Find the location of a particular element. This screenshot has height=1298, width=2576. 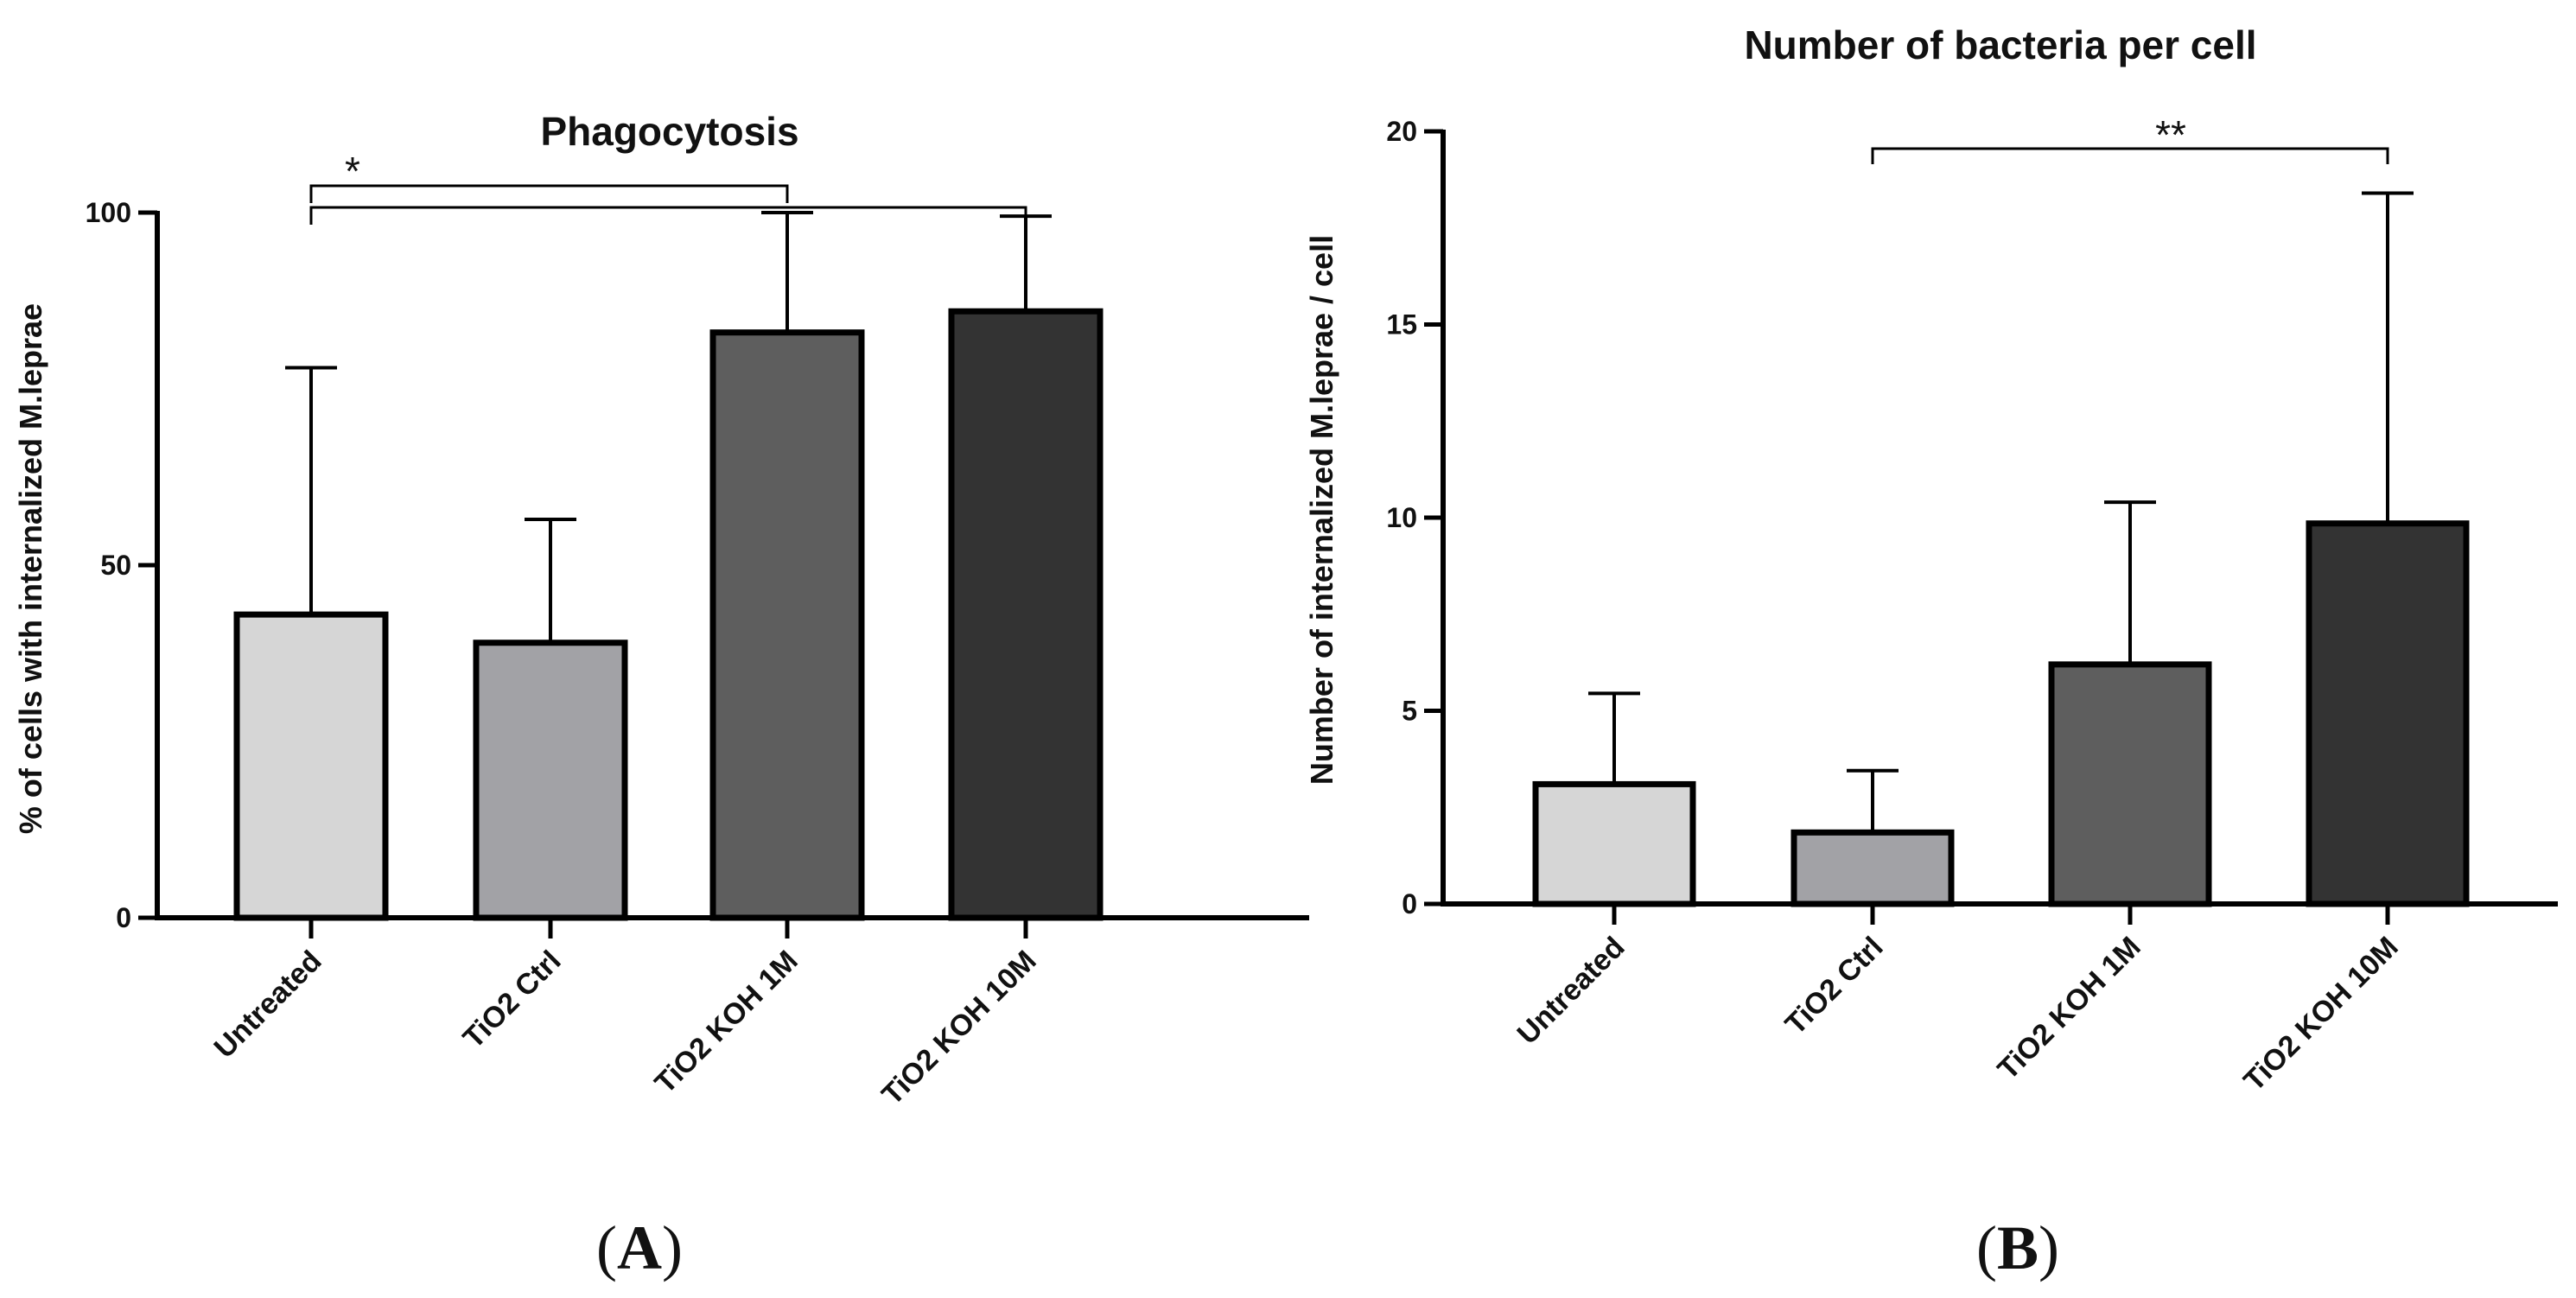

panel-label-letter: B is located at coordinates (2018, 1247).